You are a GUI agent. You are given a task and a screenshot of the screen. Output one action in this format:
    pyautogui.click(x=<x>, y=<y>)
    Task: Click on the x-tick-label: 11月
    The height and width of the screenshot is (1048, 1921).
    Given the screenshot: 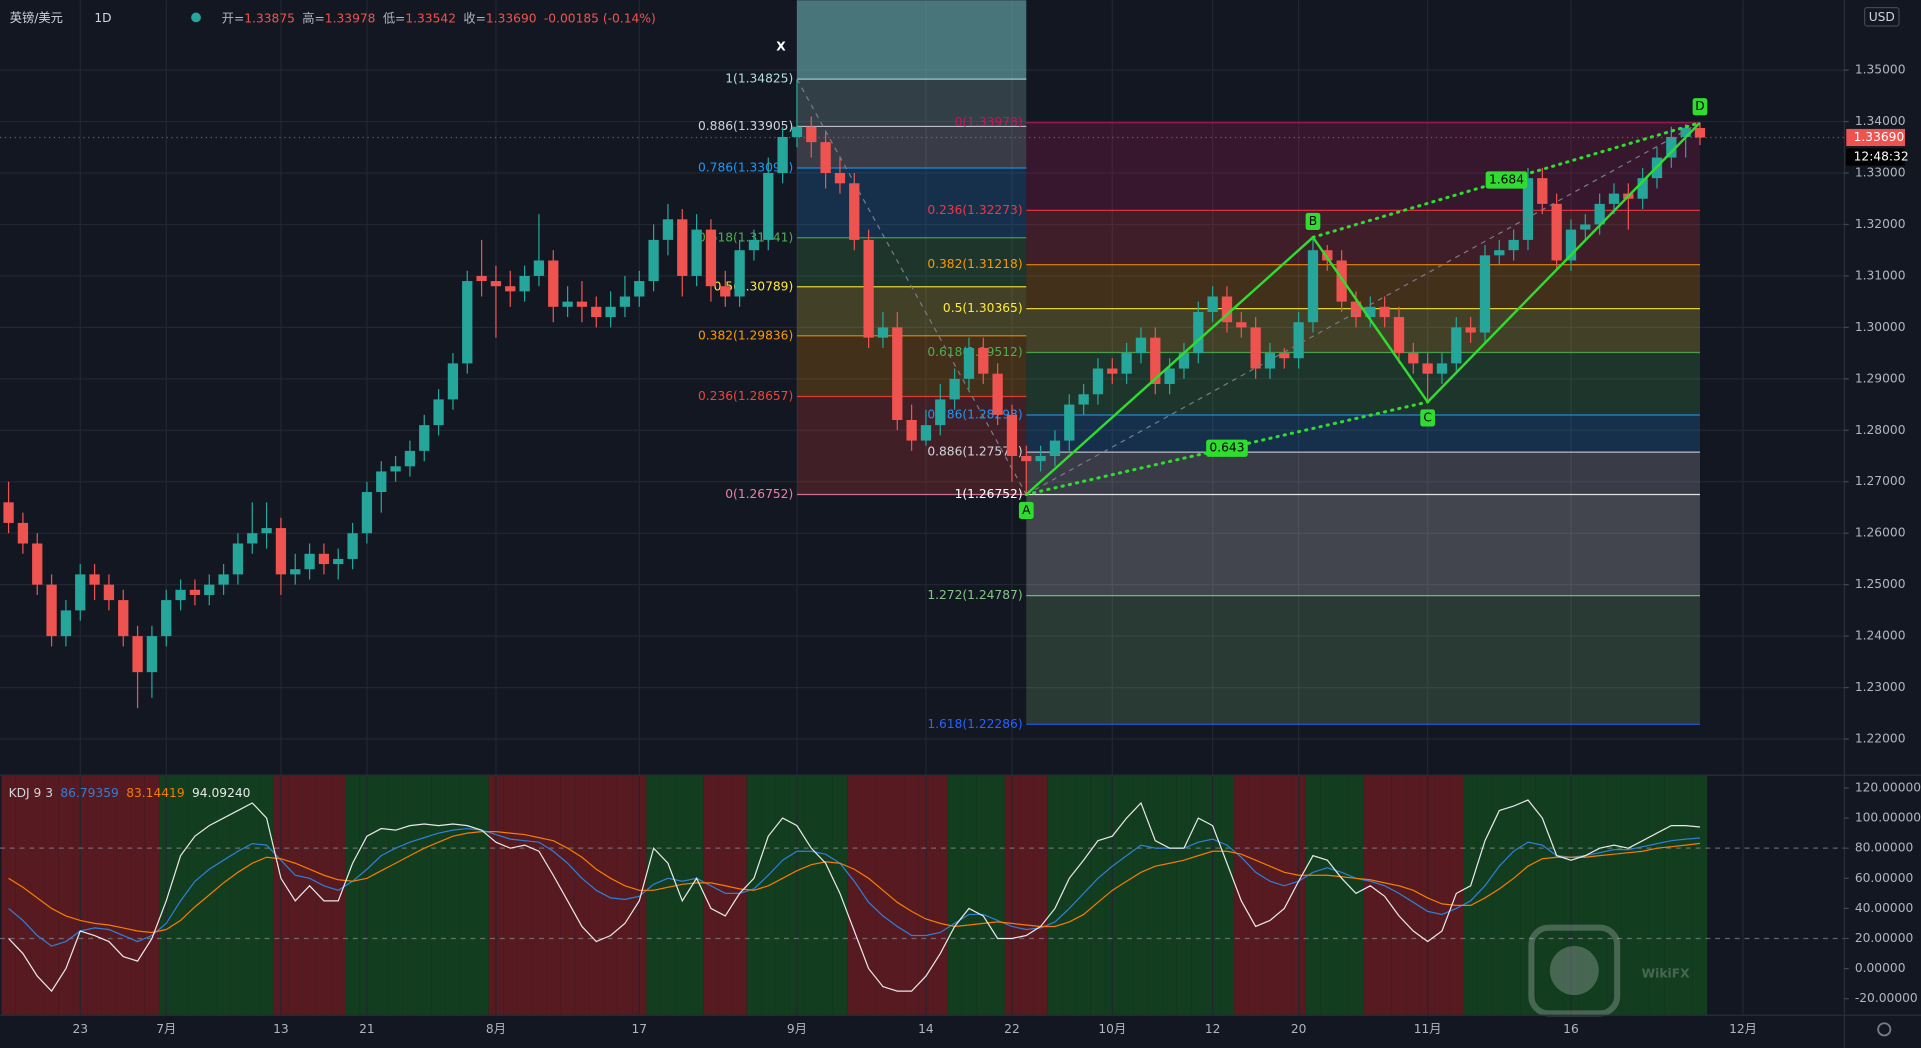 What is the action you would take?
    pyautogui.click(x=1428, y=1029)
    